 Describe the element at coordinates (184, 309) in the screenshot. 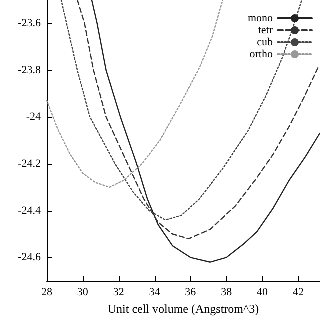

I see `x-axis-title: Unit cell volume (Angstrom^3)` at that location.